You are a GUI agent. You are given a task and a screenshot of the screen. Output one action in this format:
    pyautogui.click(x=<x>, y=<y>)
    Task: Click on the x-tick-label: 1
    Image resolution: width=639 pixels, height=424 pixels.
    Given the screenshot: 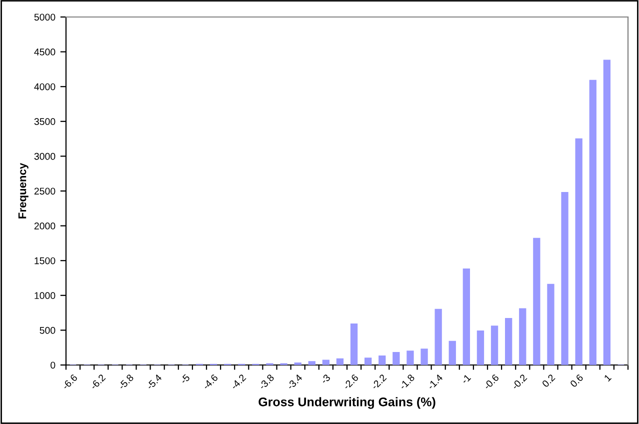 What is the action you would take?
    pyautogui.click(x=608, y=378)
    